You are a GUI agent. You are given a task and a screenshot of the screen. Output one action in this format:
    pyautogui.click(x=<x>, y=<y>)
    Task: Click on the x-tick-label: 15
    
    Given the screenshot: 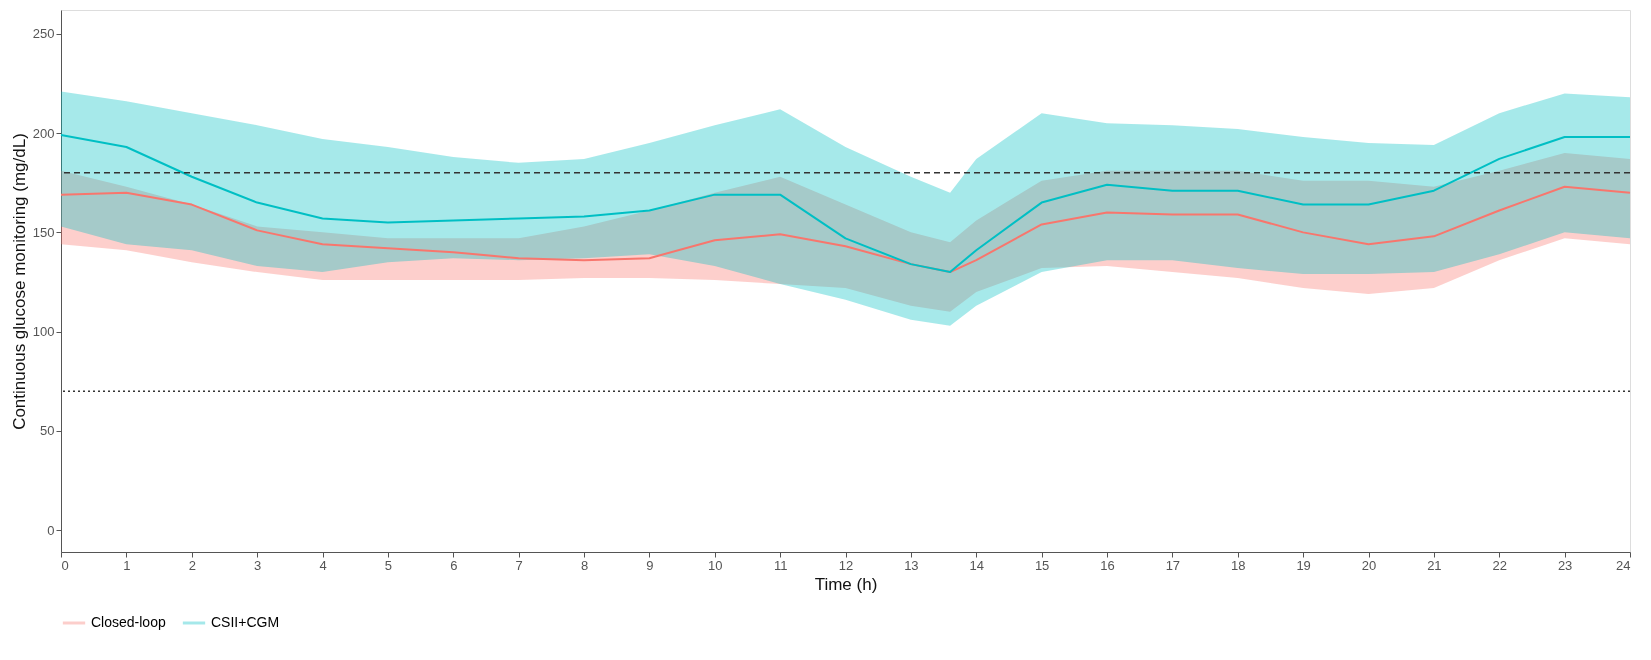 What is the action you would take?
    pyautogui.click(x=1042, y=565)
    